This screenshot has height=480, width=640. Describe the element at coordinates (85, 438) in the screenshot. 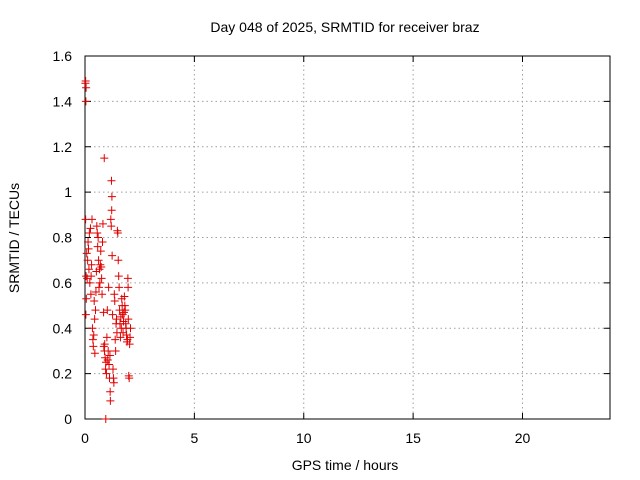

I see `x-tick-label: 0` at that location.